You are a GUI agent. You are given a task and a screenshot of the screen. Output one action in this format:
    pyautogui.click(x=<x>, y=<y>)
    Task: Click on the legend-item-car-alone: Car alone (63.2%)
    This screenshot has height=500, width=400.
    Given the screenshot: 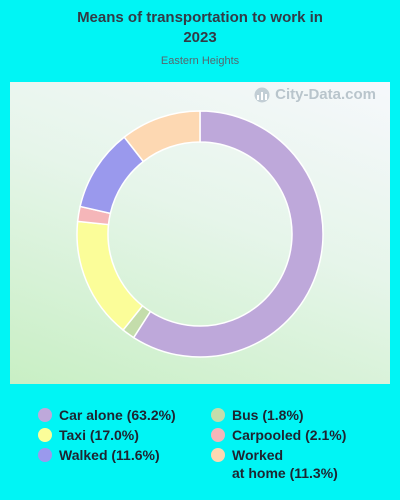 What is the action you would take?
    pyautogui.click(x=107, y=415)
    